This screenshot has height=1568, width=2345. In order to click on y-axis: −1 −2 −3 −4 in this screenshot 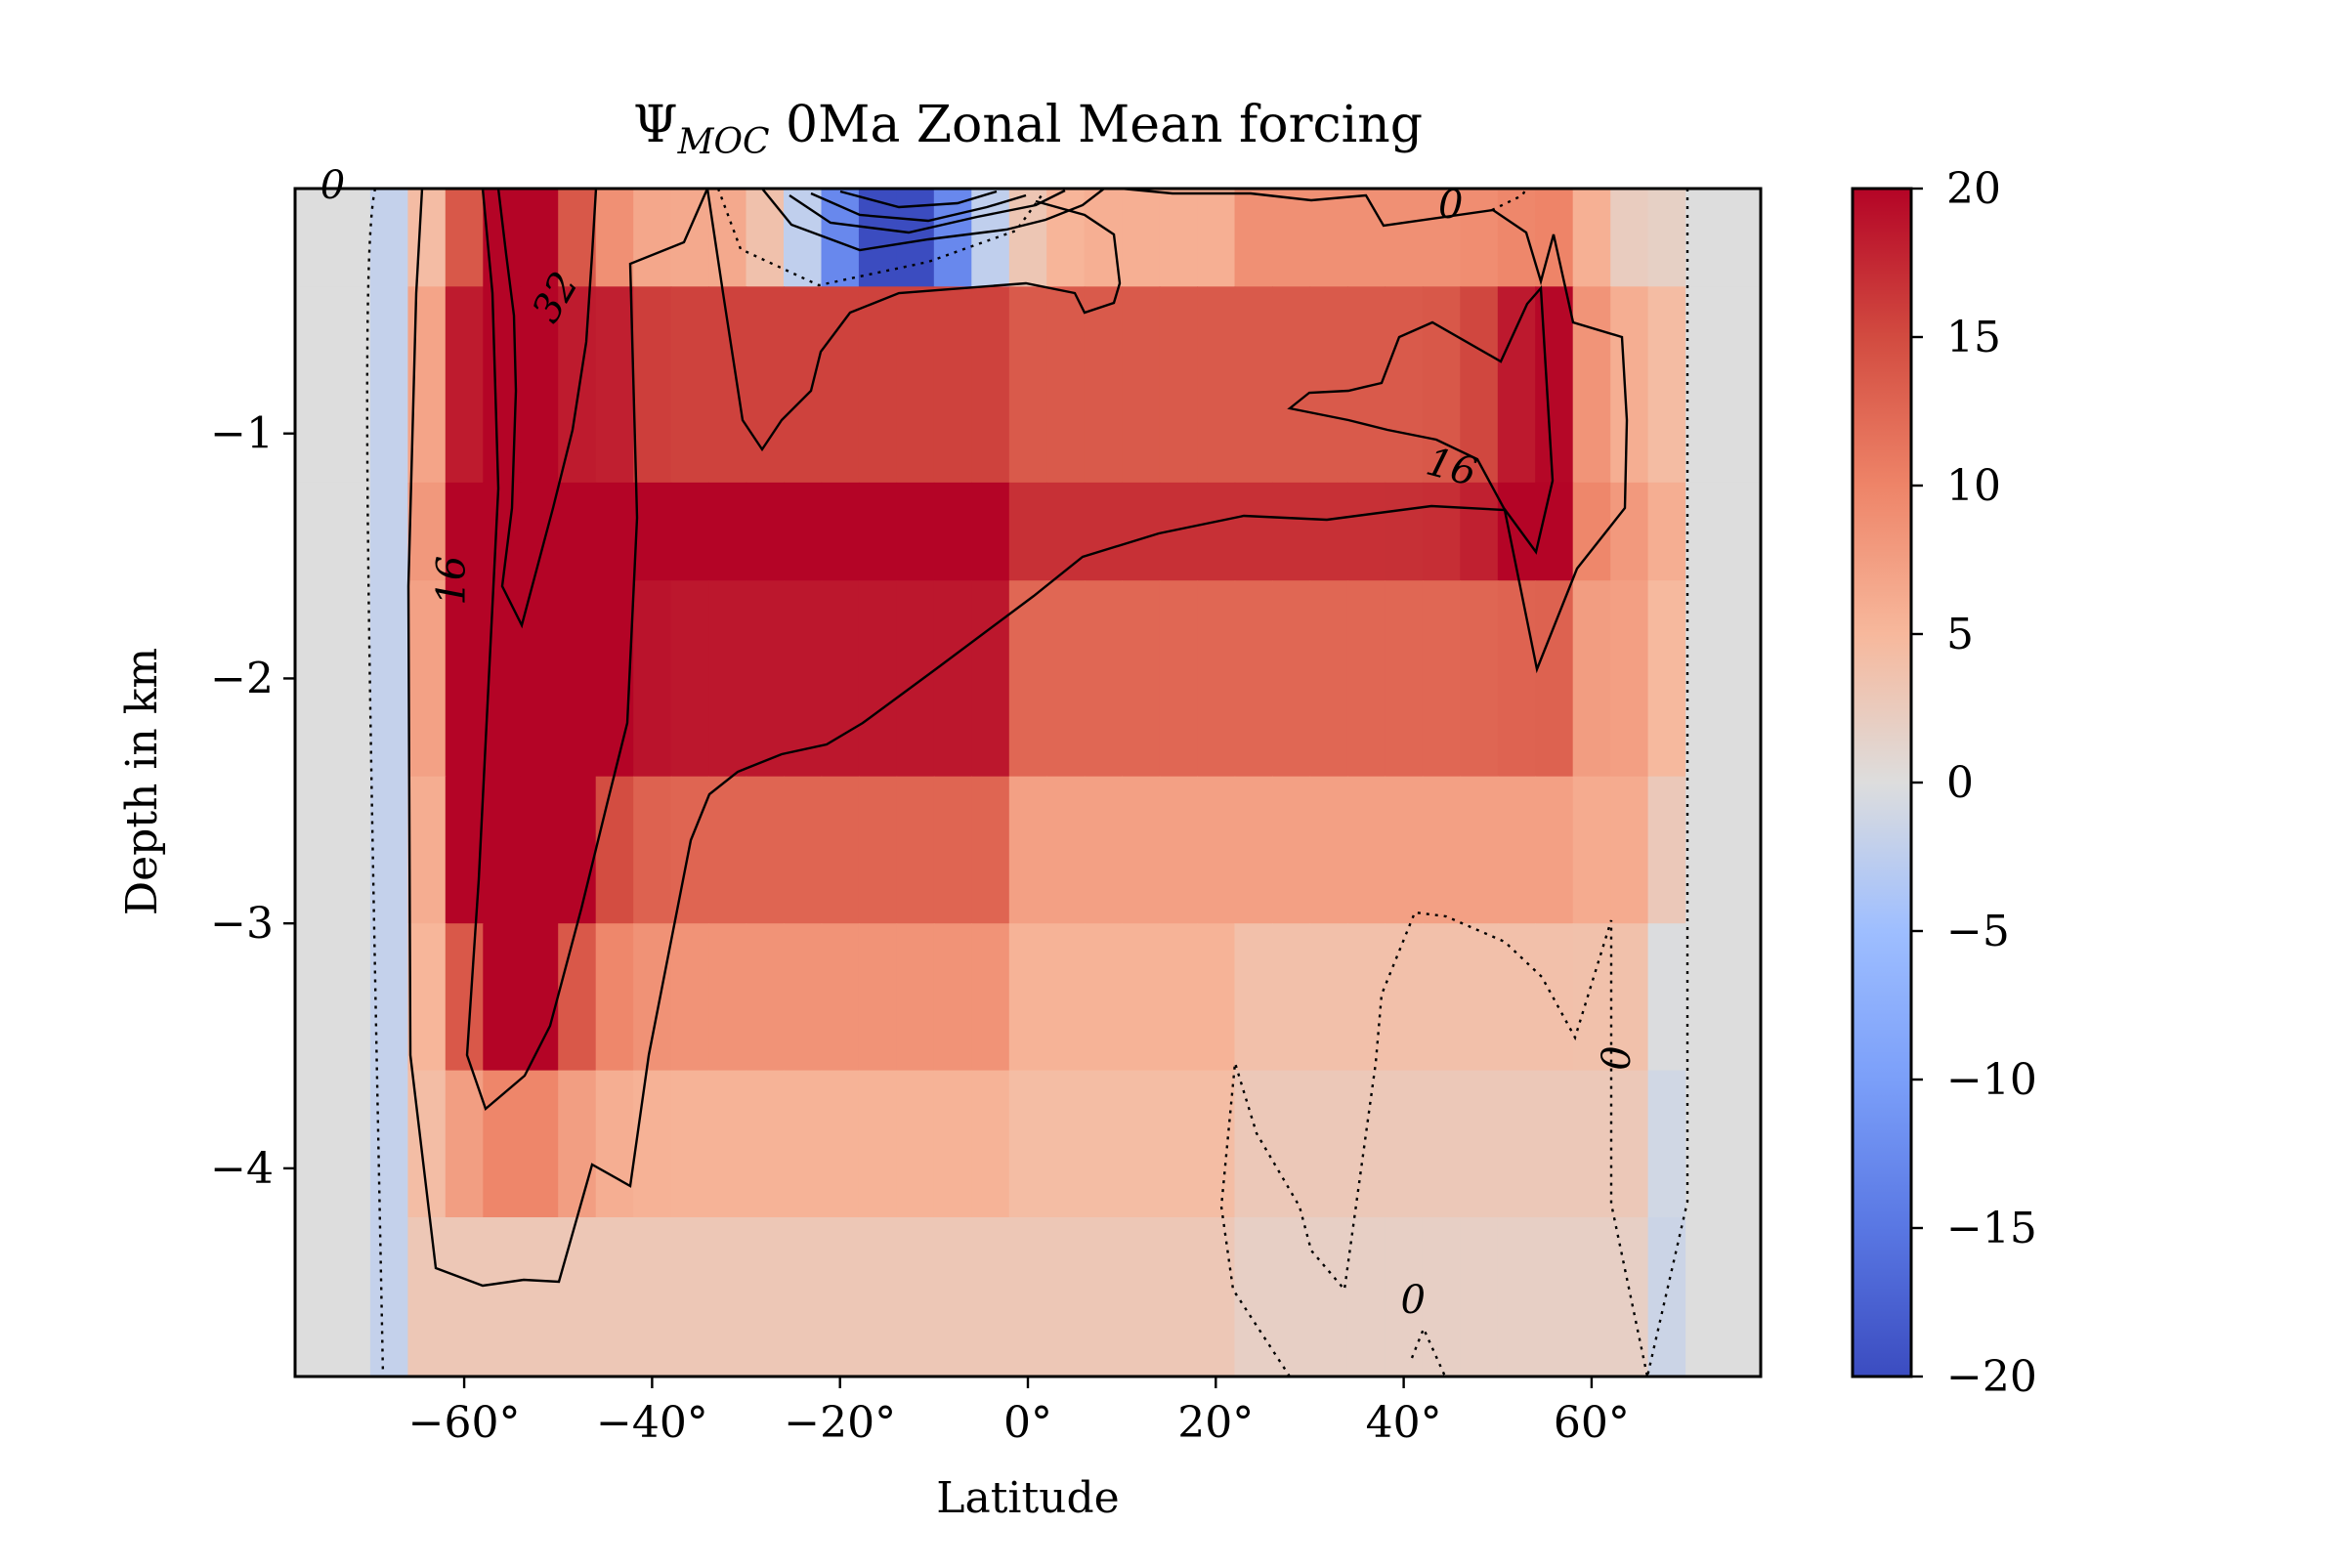, I will do `click(252, 801)`.